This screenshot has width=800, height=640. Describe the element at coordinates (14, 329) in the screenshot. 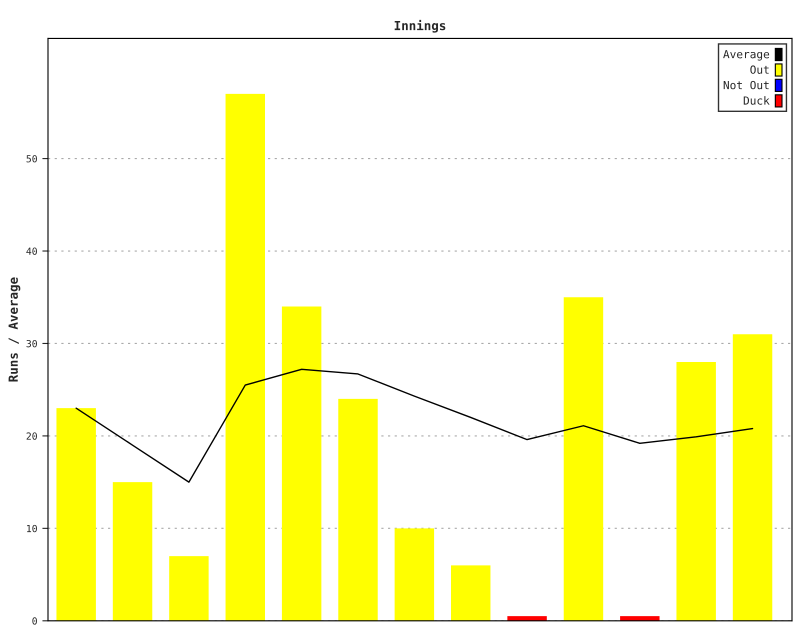

I see `y-axis-title: Runs / Average` at that location.